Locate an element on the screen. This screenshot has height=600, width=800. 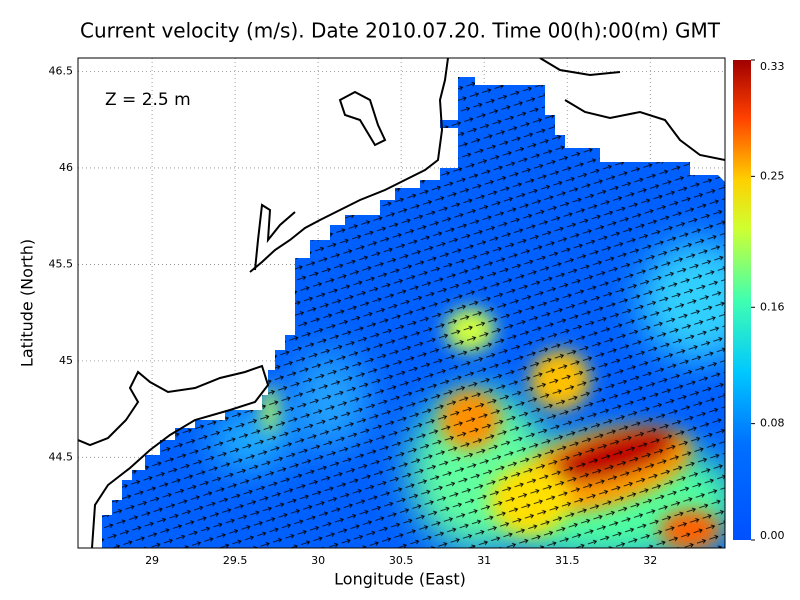
y-tick-label: 46 is located at coordinates (66, 167).